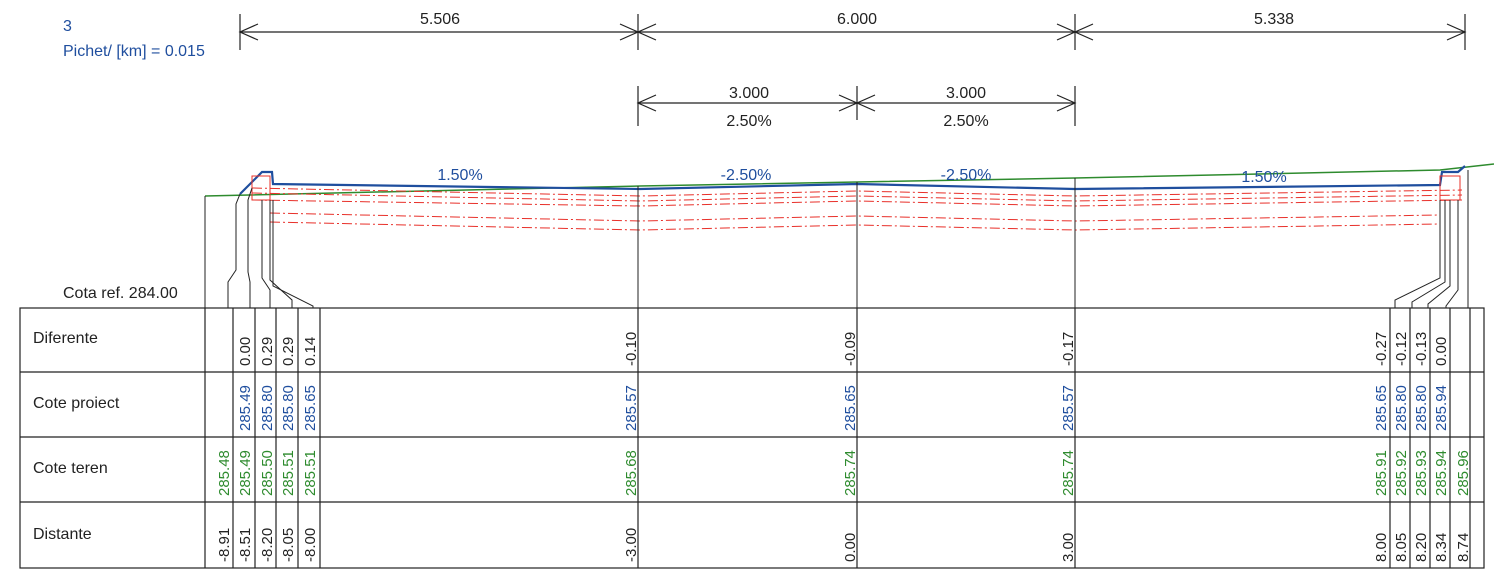  I want to click on table-cell-diff: -0.10, so click(631, 349).